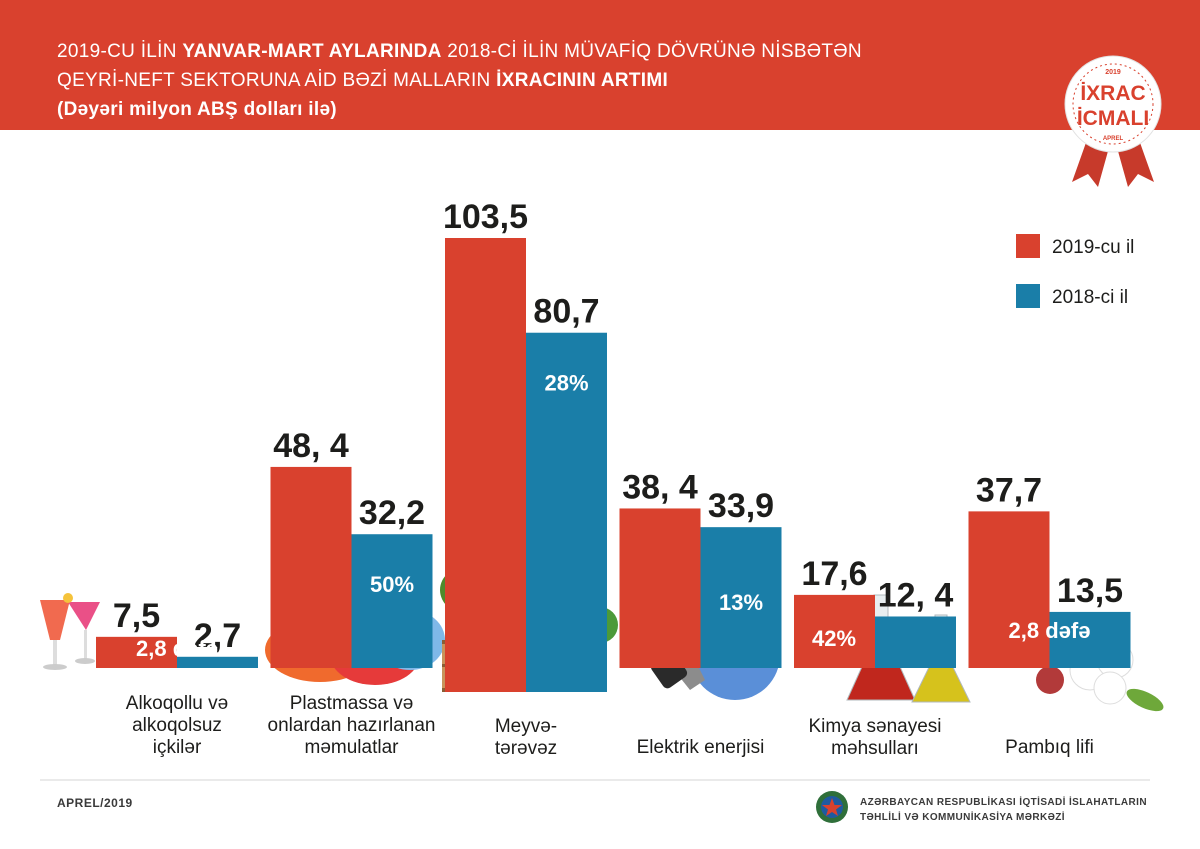 The width and height of the screenshot is (1200, 849). I want to click on growth-label-4: 42%, so click(834, 638).